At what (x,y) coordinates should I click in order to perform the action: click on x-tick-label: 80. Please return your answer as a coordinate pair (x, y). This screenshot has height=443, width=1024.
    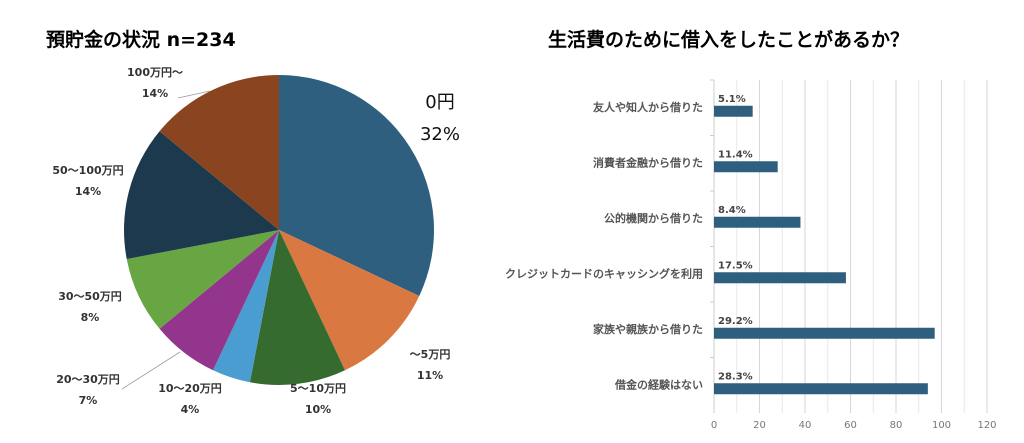
    Looking at the image, I should click on (896, 425).